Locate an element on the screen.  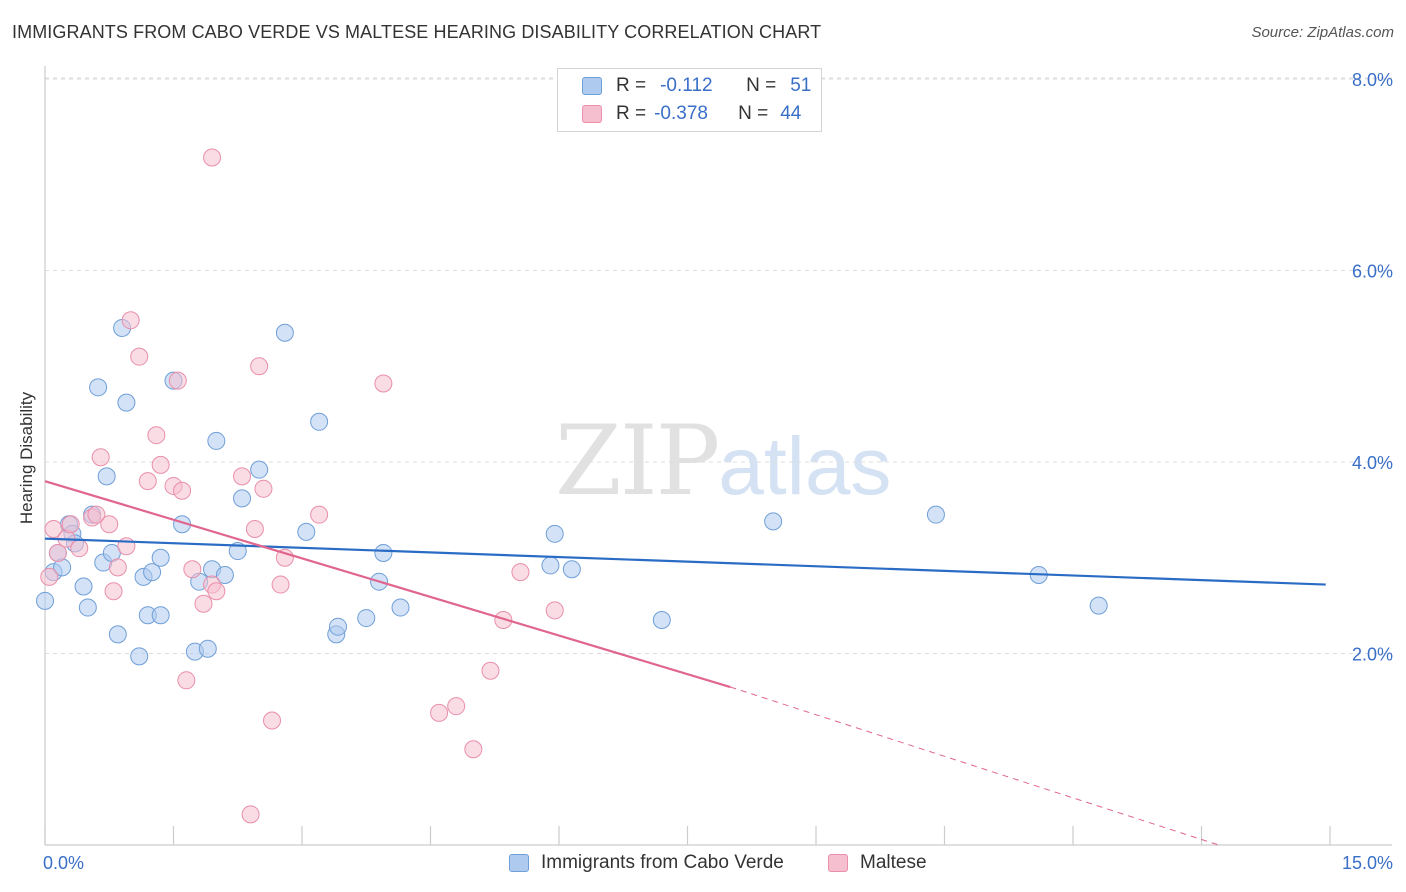
legend-swatch-blue is located at coordinates (592, 86).